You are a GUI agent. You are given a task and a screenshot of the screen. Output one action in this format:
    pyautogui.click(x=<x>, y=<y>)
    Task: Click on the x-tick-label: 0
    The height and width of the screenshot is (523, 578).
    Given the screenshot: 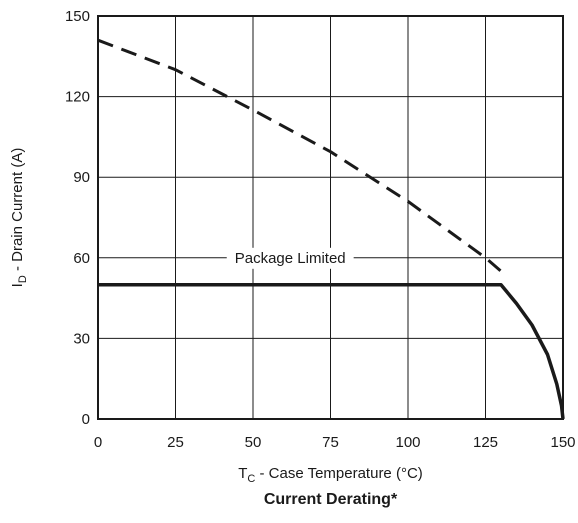 What is the action you would take?
    pyautogui.click(x=98, y=442)
    